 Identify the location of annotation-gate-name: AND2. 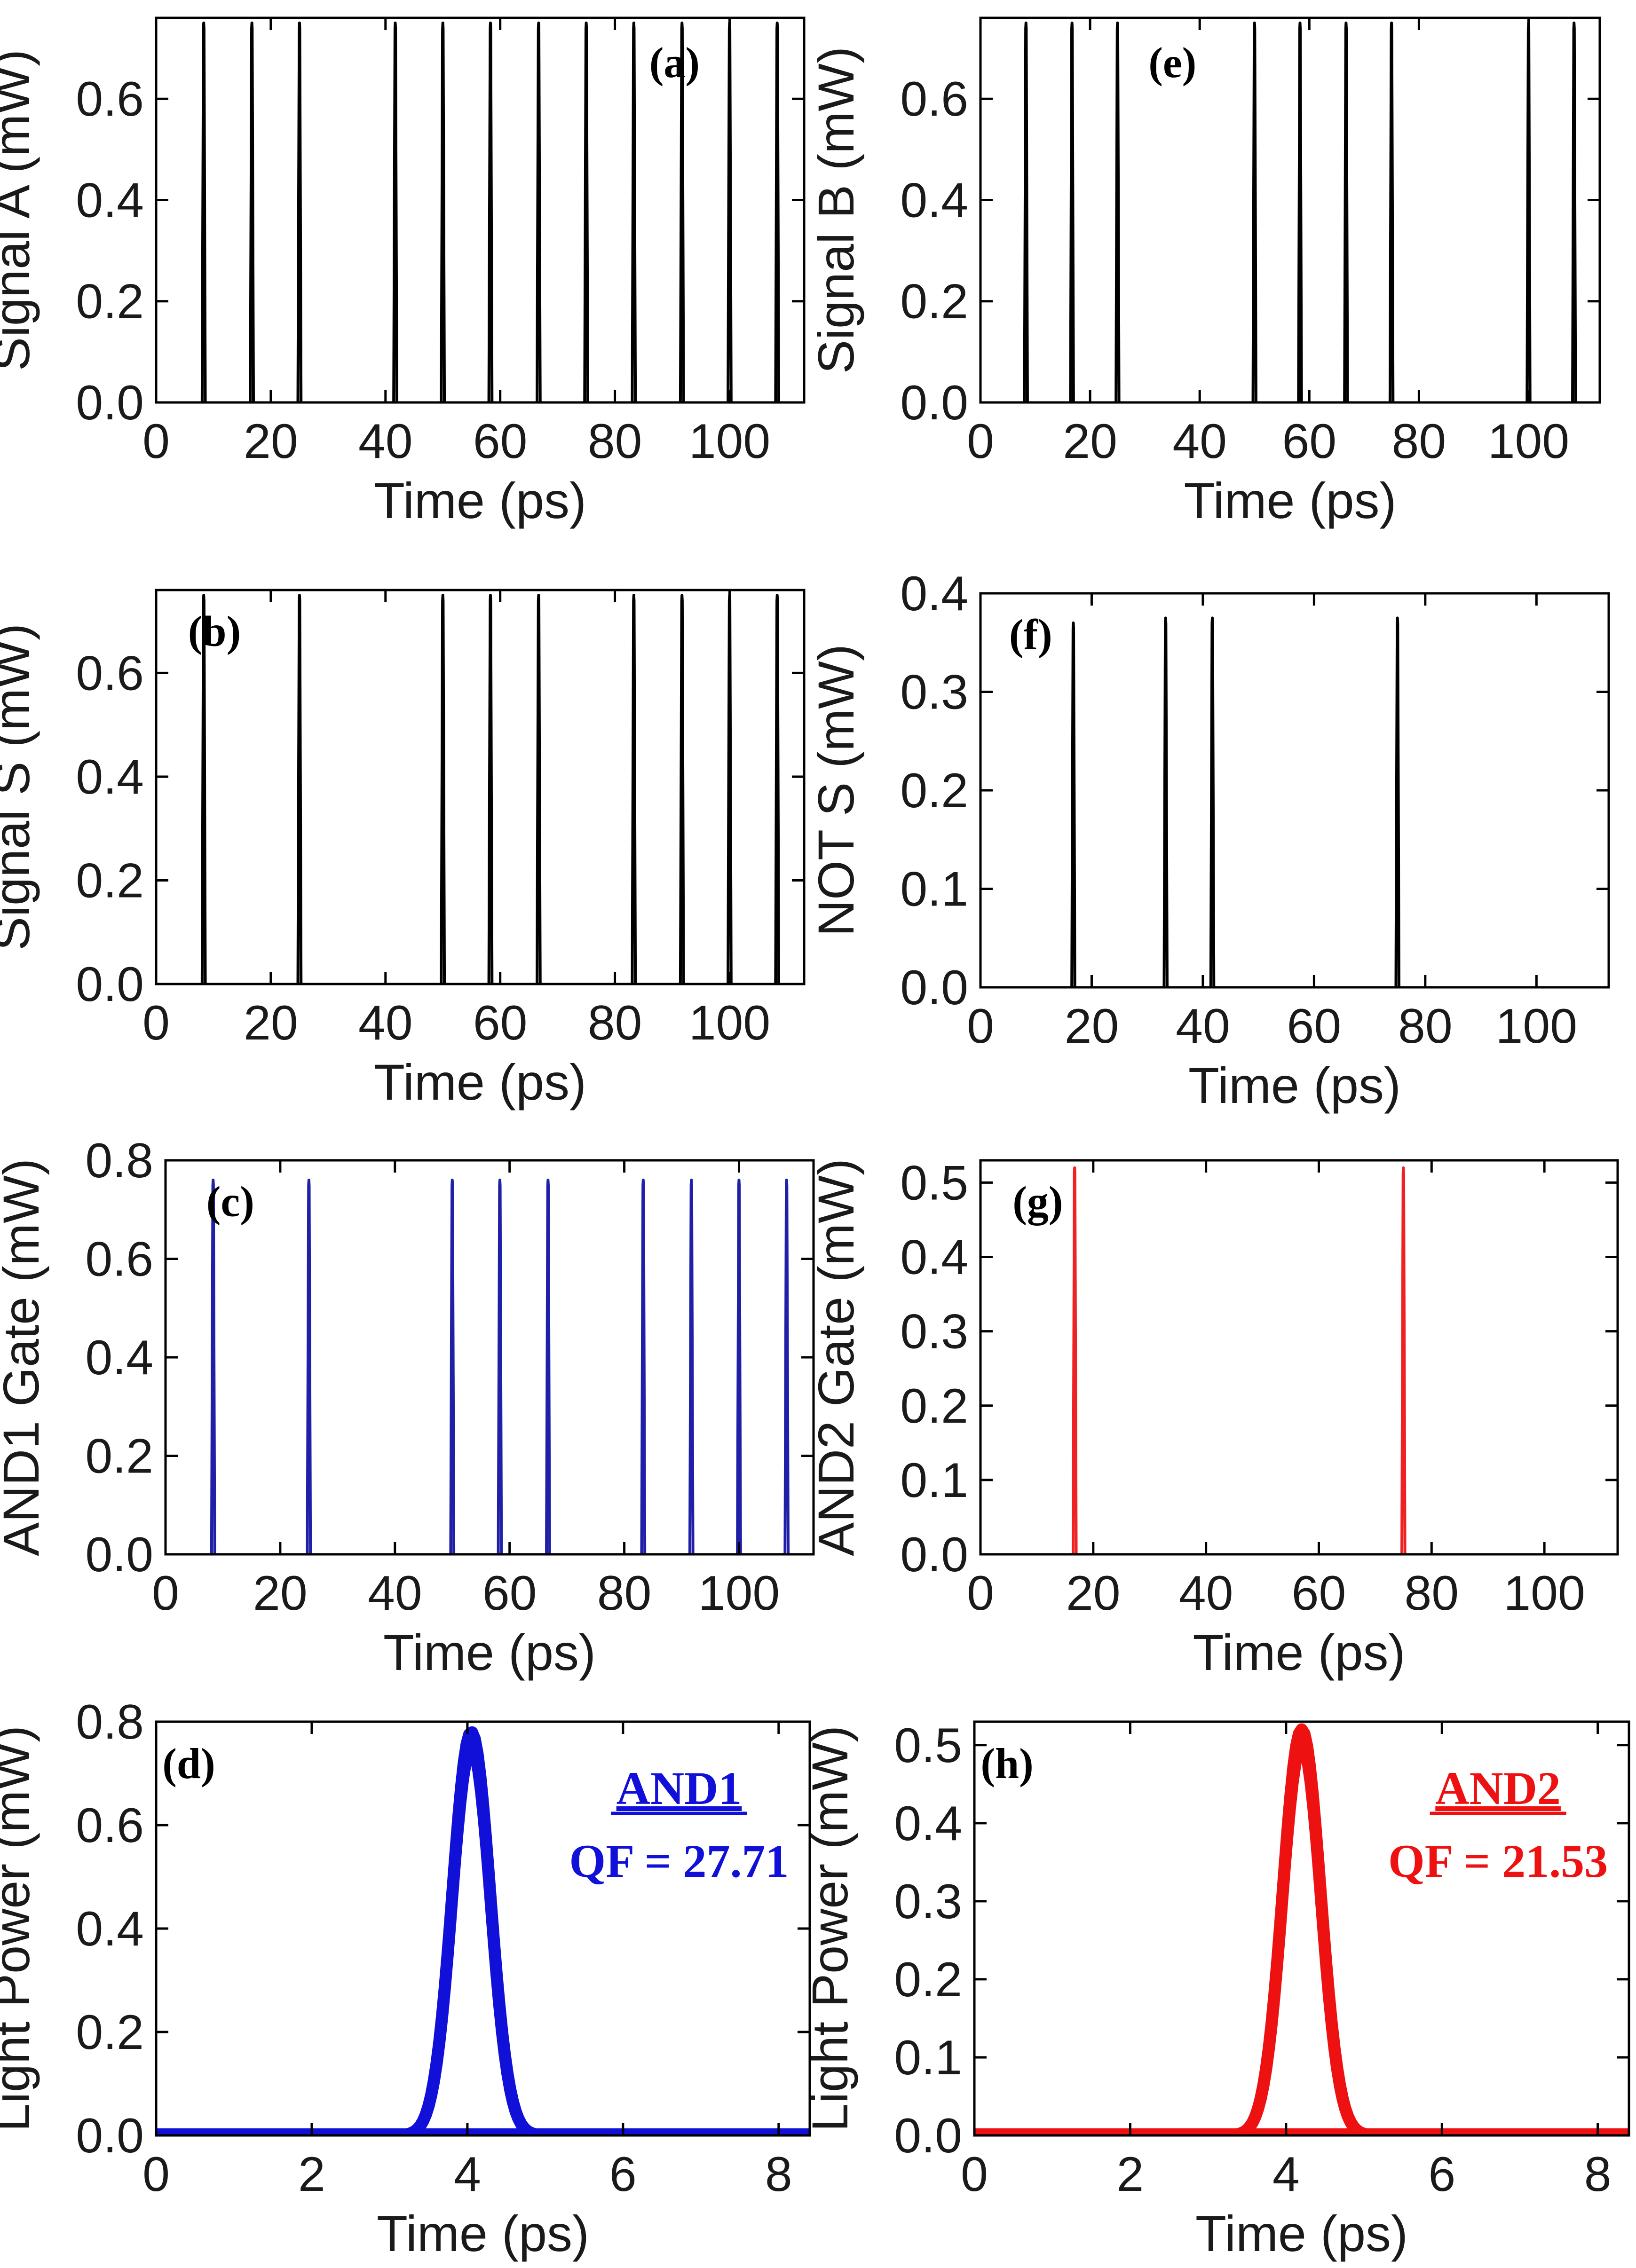
(1498, 1788).